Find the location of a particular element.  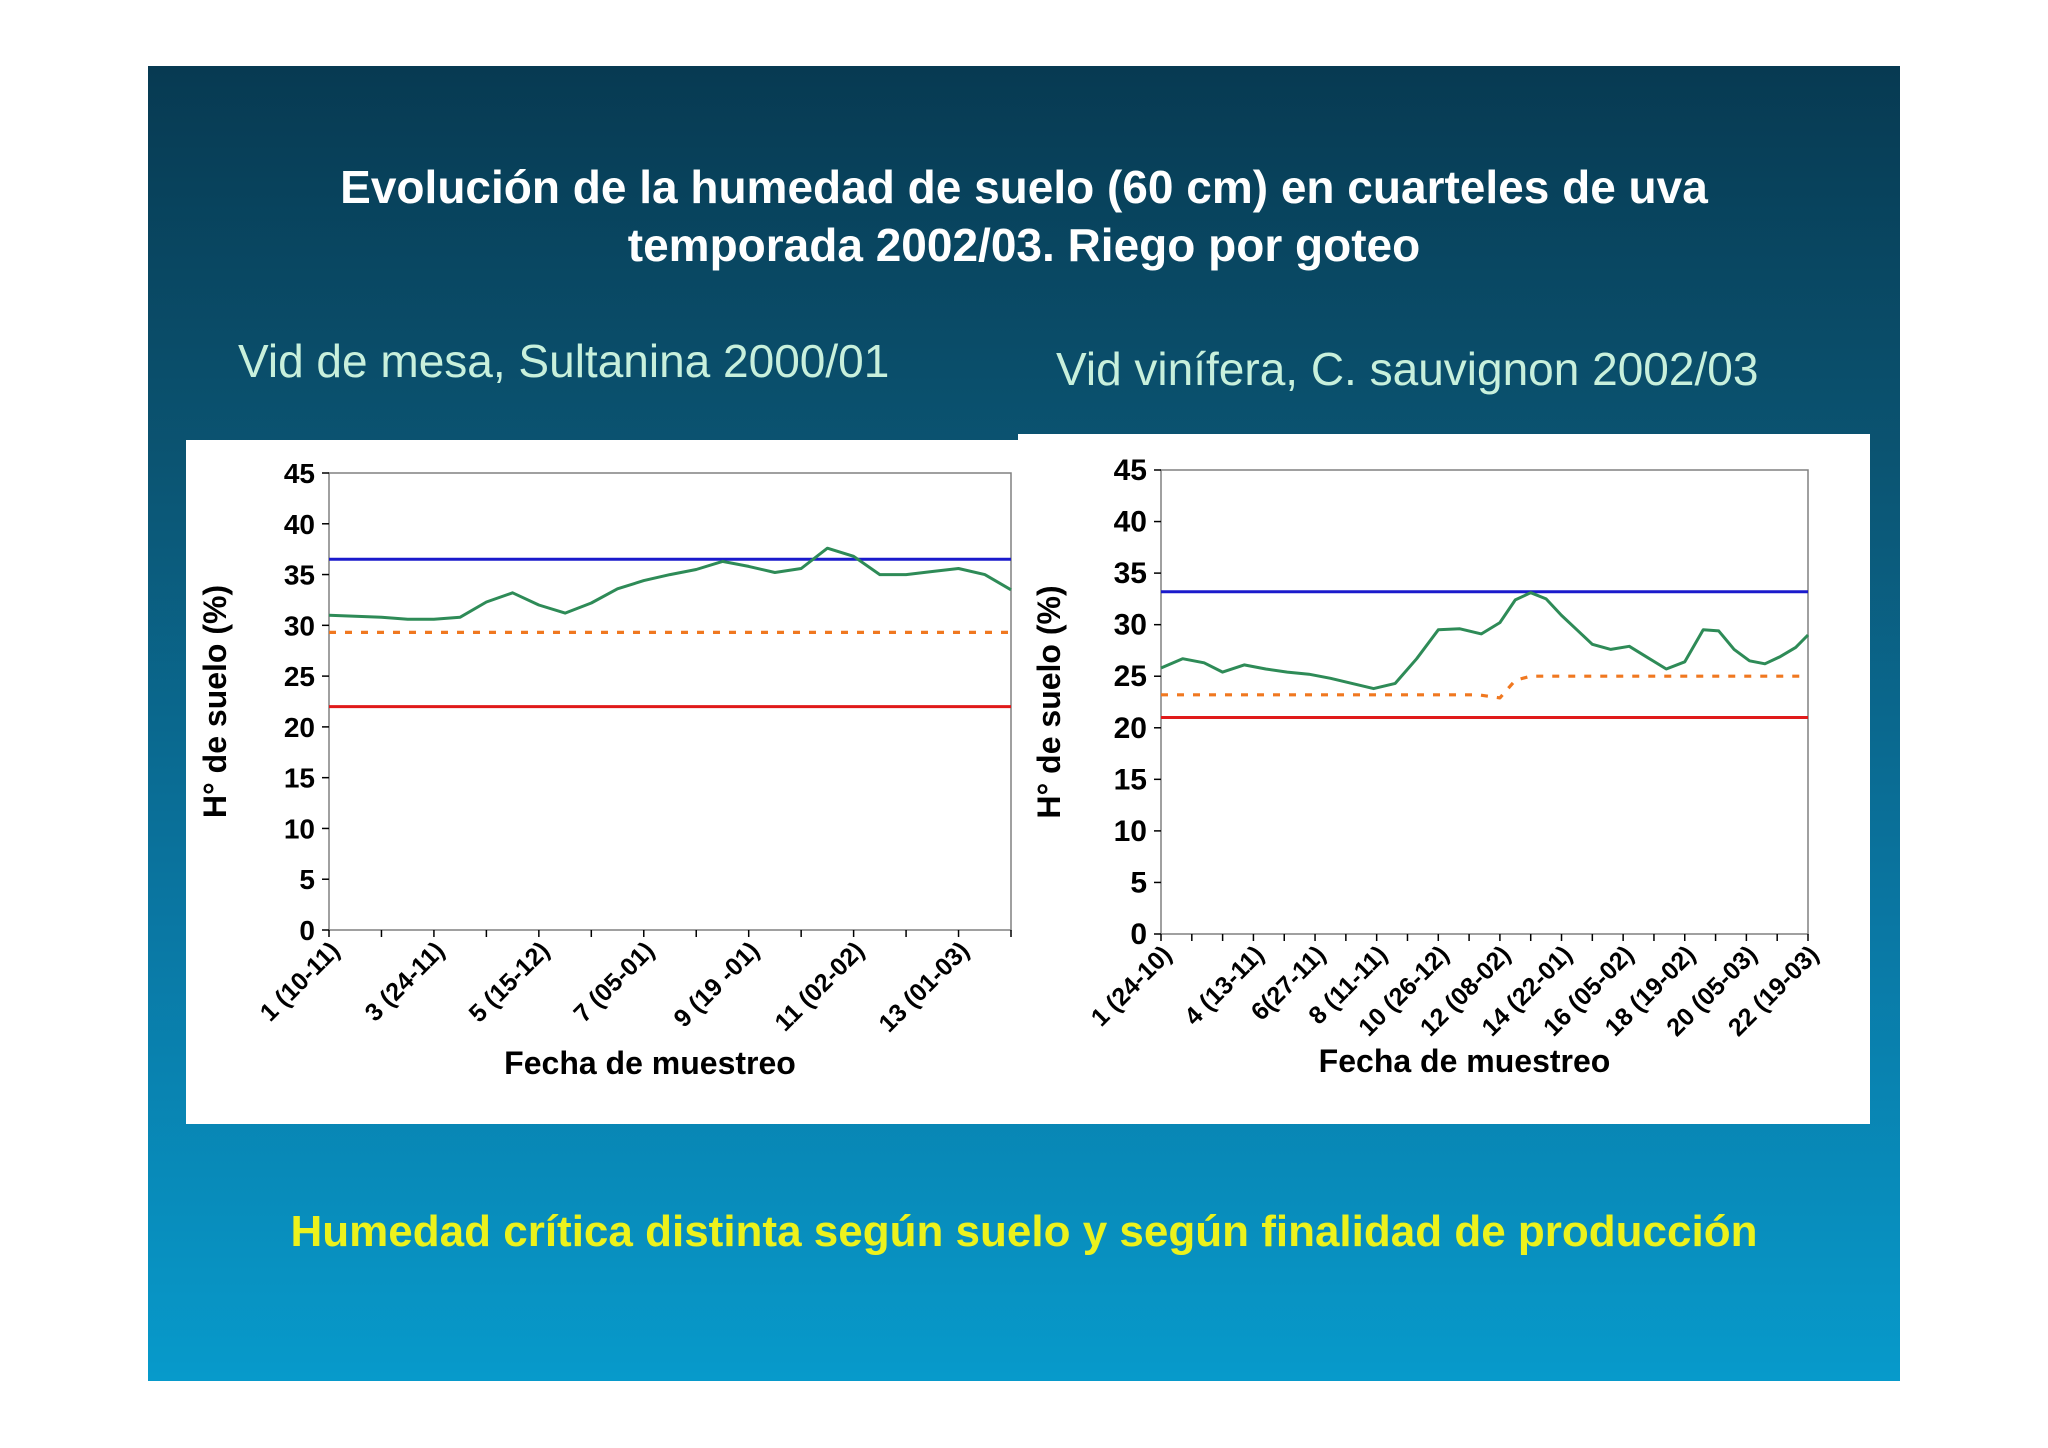

x-tick-label: 13 (01-03) is located at coordinates (923, 986).